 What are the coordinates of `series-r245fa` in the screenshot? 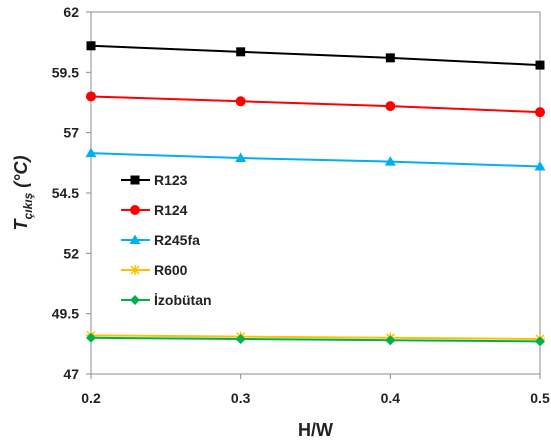 It's located at (315, 159).